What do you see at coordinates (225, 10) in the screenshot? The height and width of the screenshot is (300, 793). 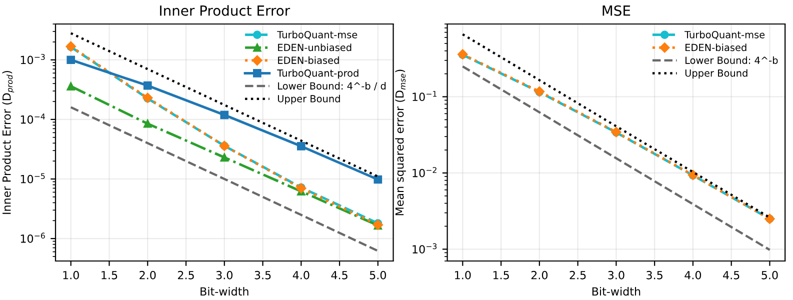 I see `chart-title: Inner Product Error` at bounding box center [225, 10].